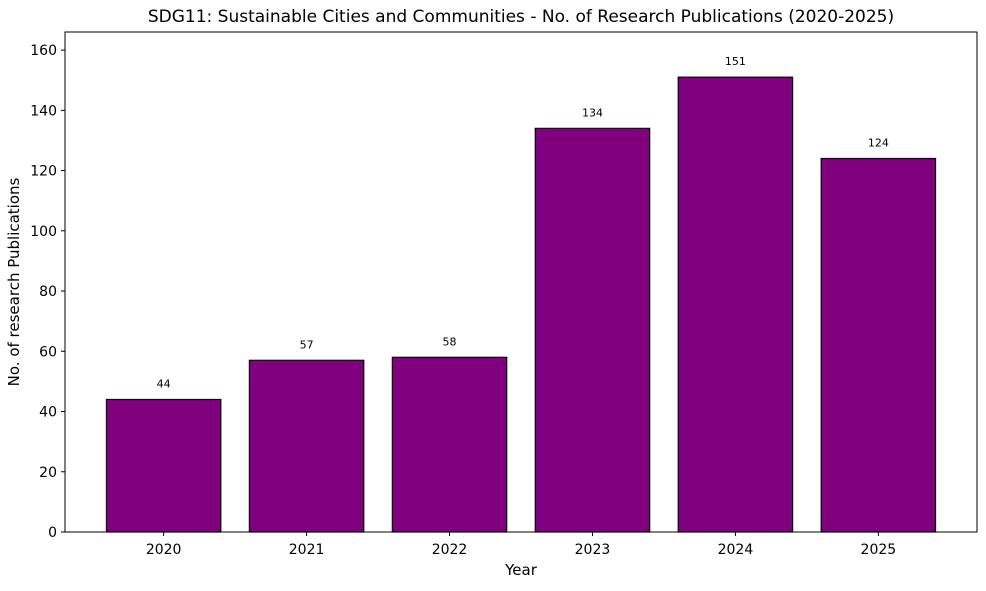 The image size is (986, 591). I want to click on y-tick-label: 60, so click(48, 352).